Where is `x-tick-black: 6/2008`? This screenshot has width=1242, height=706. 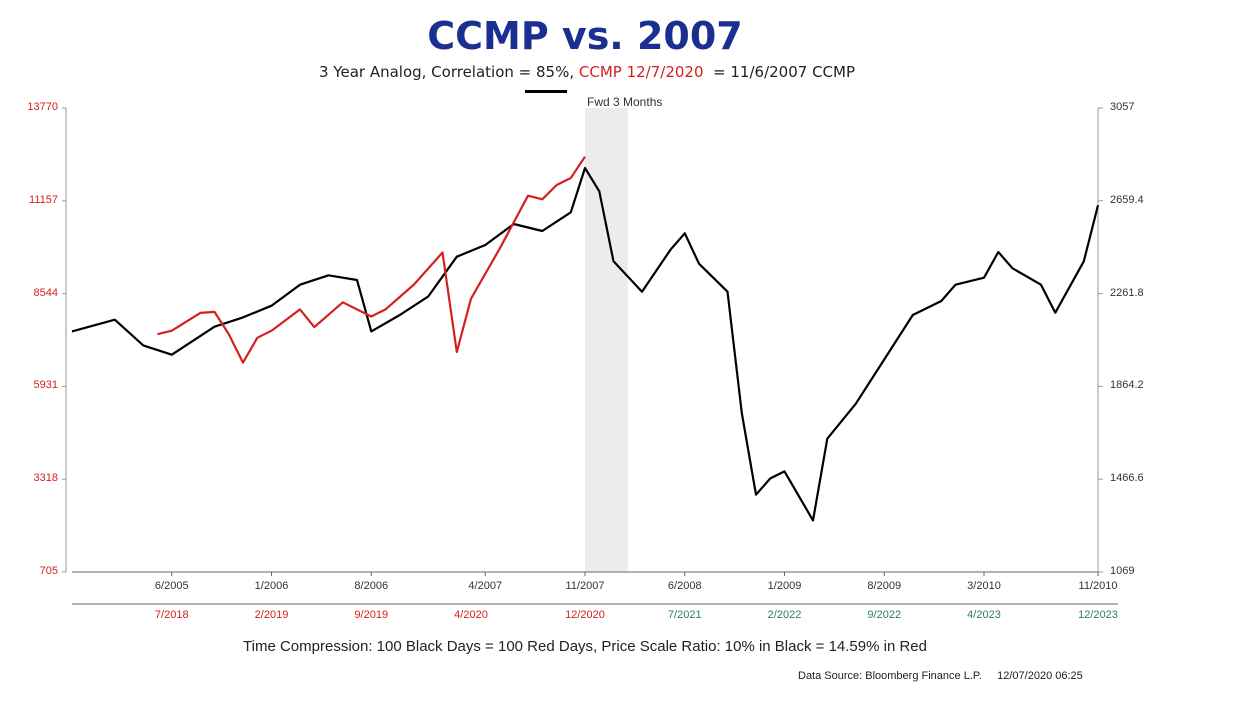 x-tick-black: 6/2008 is located at coordinates (684, 586).